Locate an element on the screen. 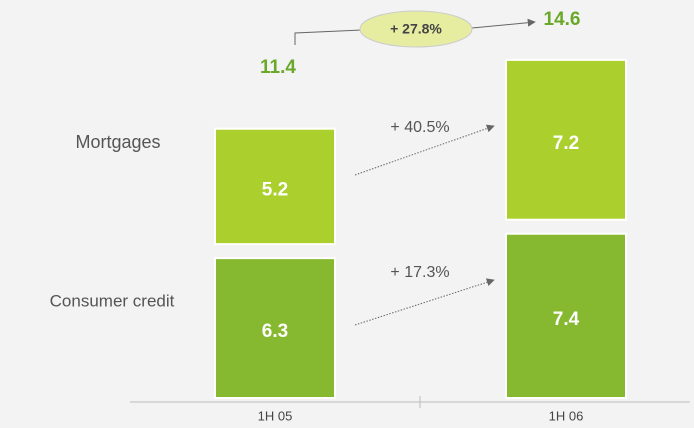  x-tick-label: 1H 05 is located at coordinates (275, 415).